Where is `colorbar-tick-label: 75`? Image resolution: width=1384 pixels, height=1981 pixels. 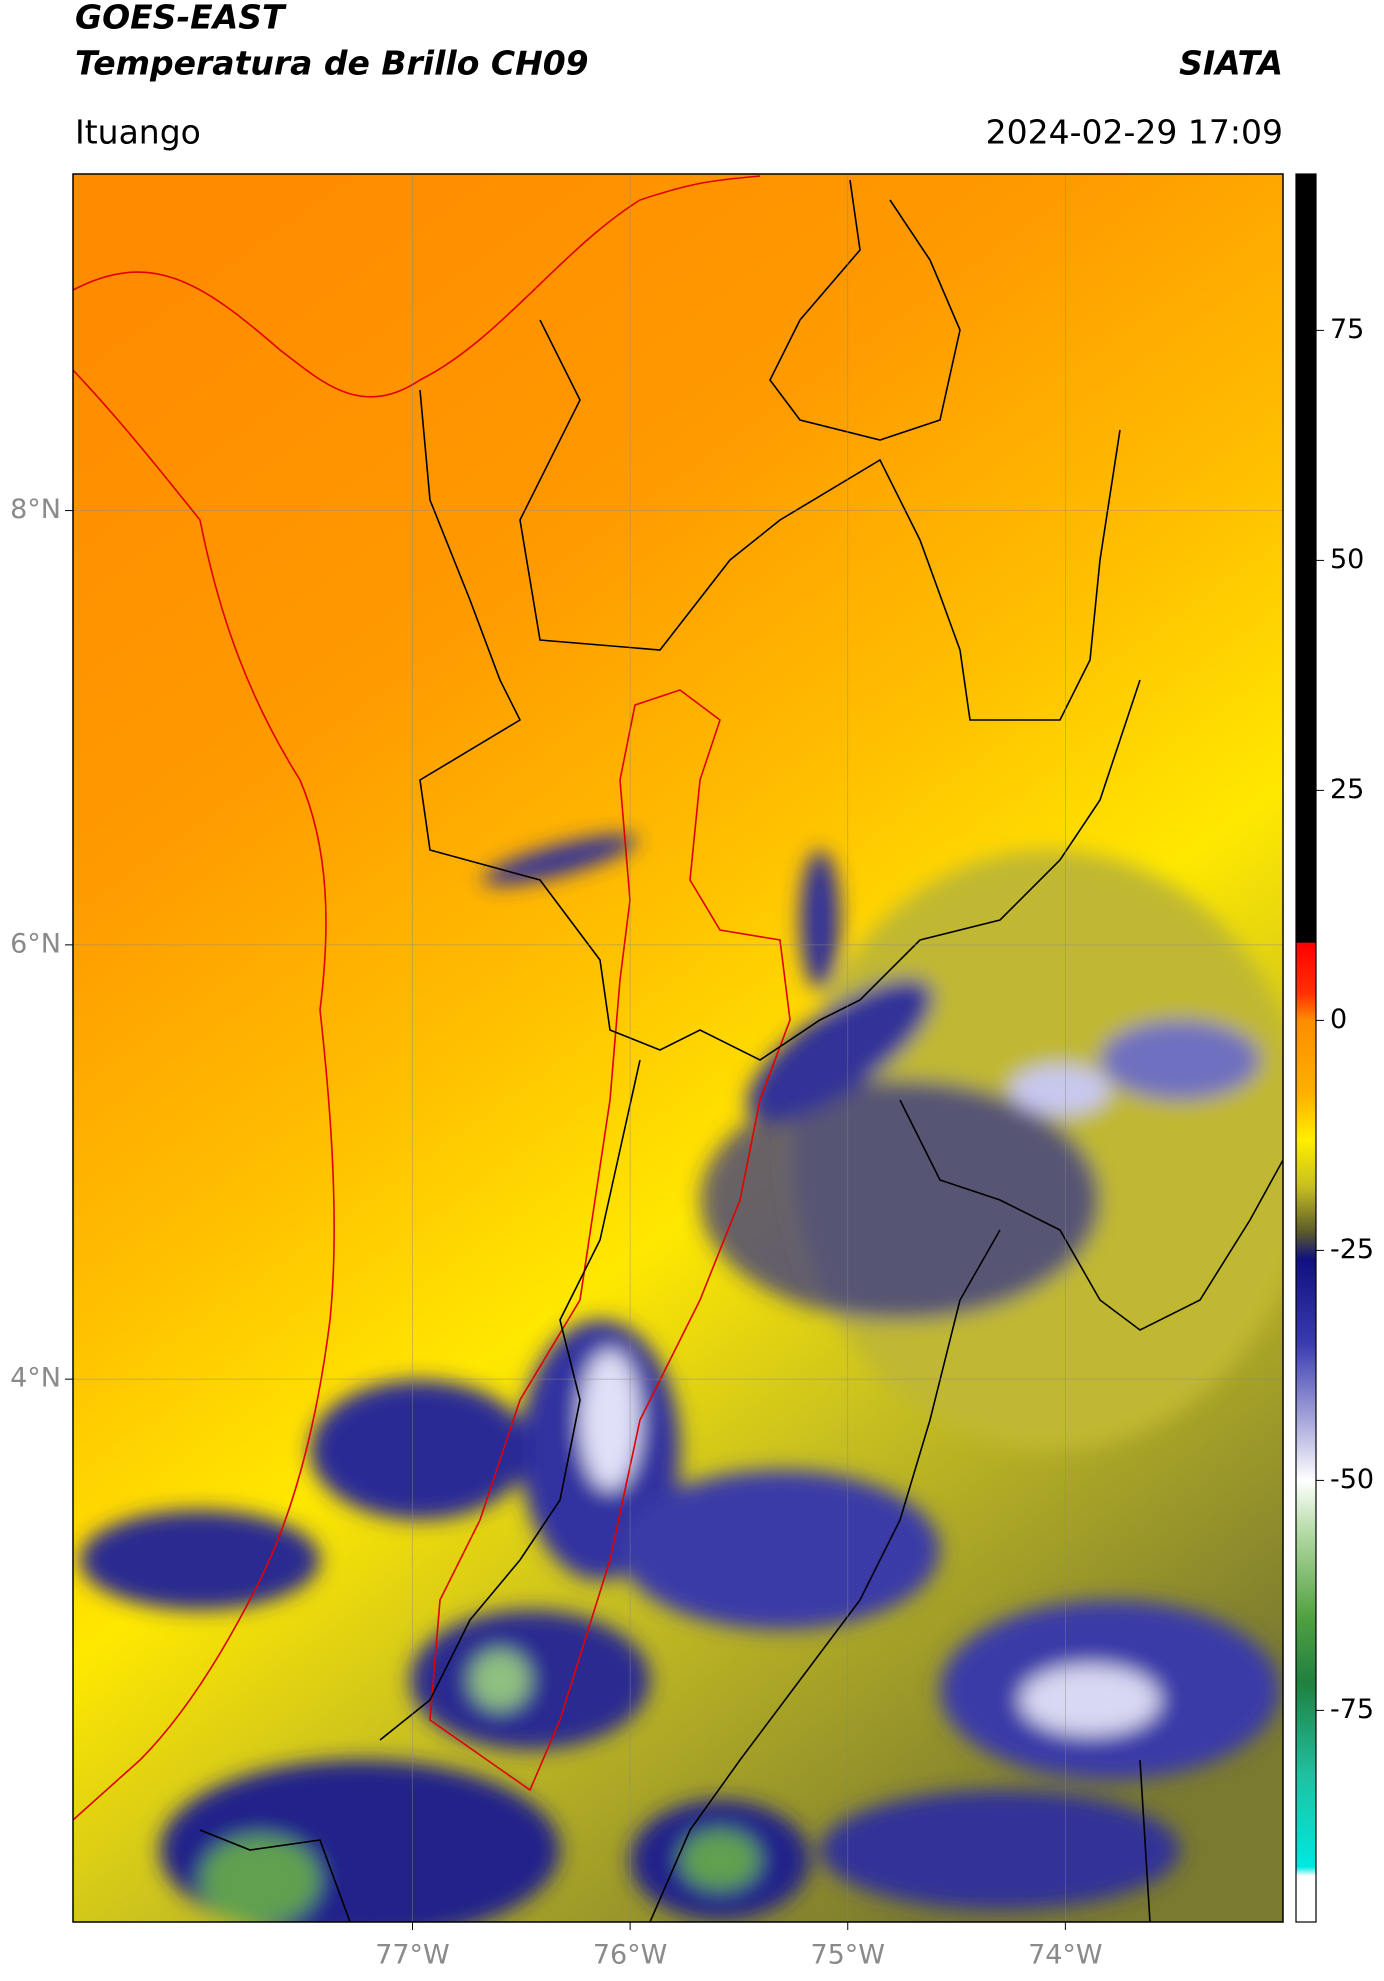
colorbar-tick-label: 75 is located at coordinates (1347, 329).